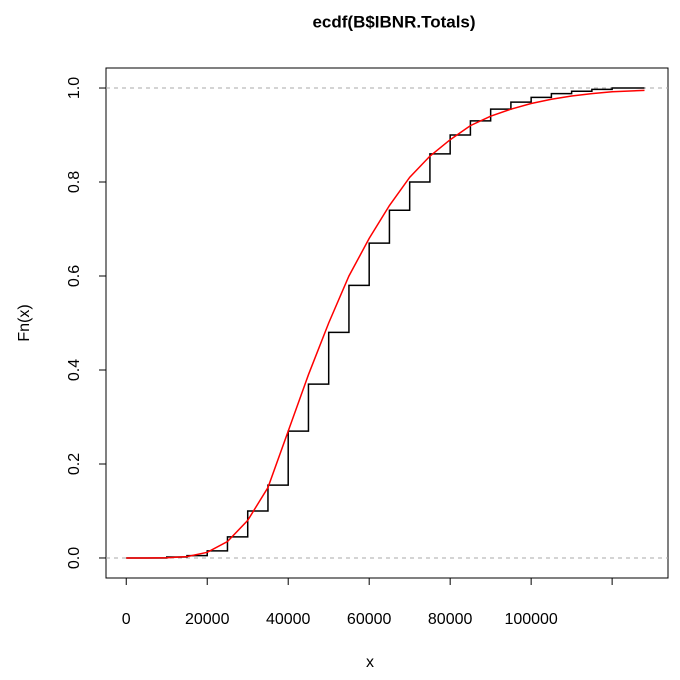 The image size is (680, 680). Describe the element at coordinates (24, 322) in the screenshot. I see `y-axis-label: Fn(x)` at that location.